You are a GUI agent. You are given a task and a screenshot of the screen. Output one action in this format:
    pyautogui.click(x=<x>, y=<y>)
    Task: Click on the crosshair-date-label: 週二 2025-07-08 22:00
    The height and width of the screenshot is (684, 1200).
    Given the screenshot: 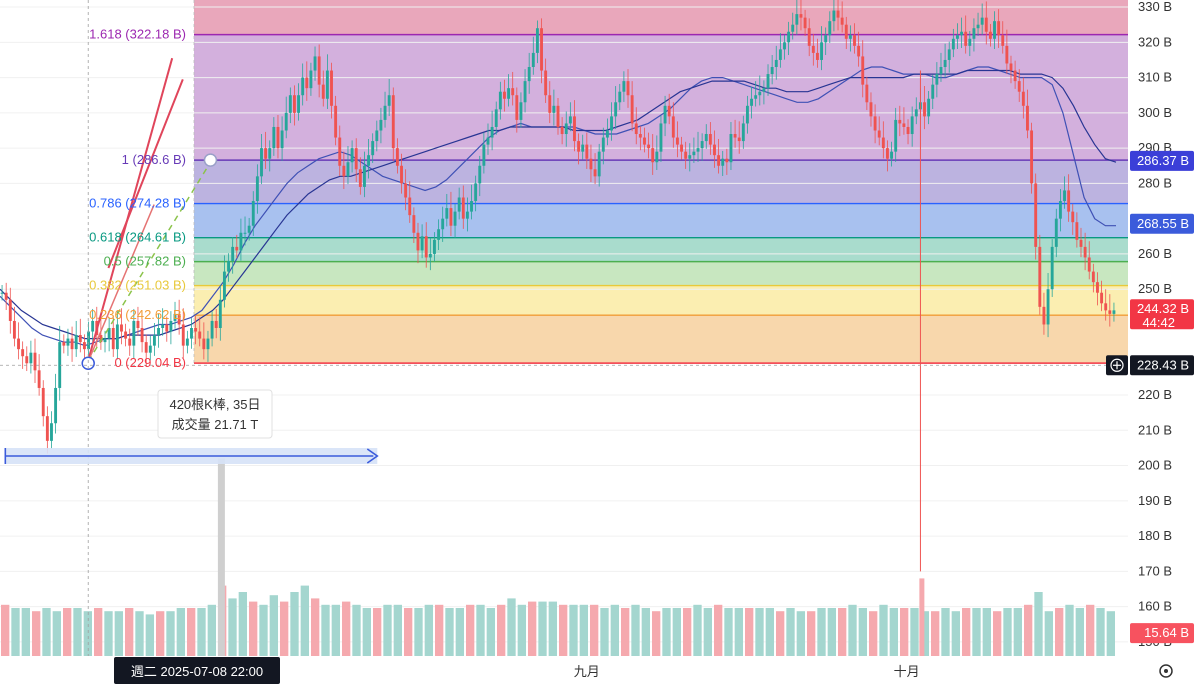 What is the action you would take?
    pyautogui.click(x=197, y=671)
    